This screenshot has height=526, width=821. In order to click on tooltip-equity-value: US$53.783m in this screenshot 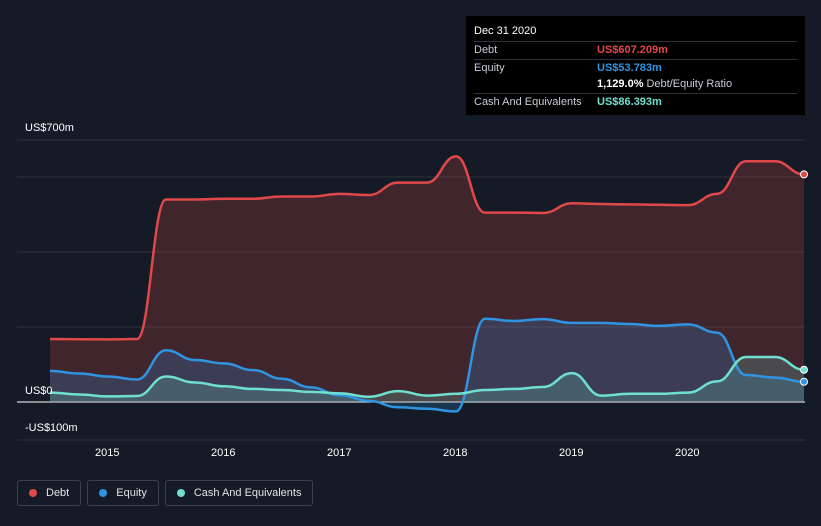, I will do `click(629, 67)`.